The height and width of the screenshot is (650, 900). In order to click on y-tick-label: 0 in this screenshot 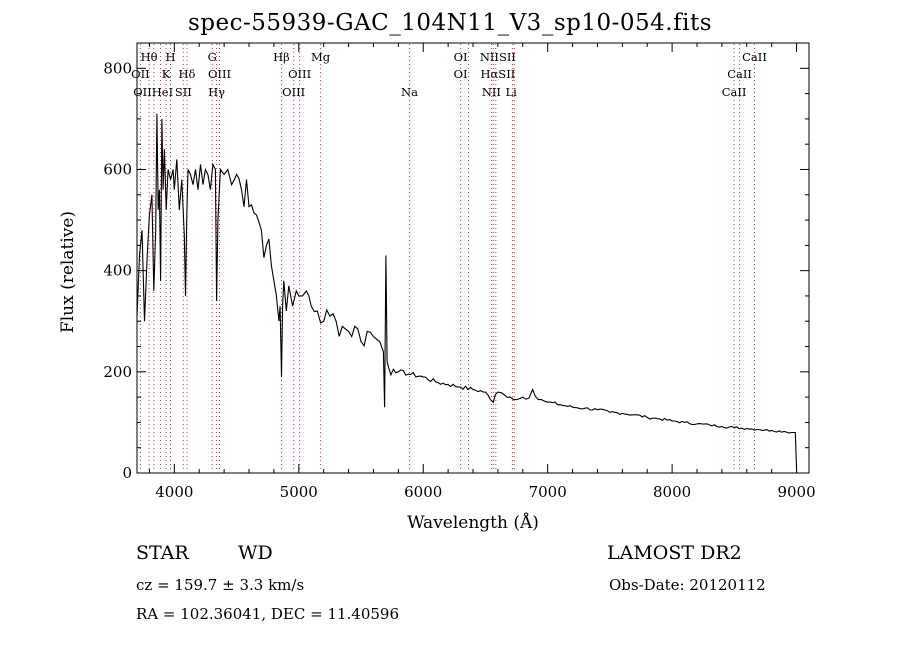, I will do `click(127, 473)`.